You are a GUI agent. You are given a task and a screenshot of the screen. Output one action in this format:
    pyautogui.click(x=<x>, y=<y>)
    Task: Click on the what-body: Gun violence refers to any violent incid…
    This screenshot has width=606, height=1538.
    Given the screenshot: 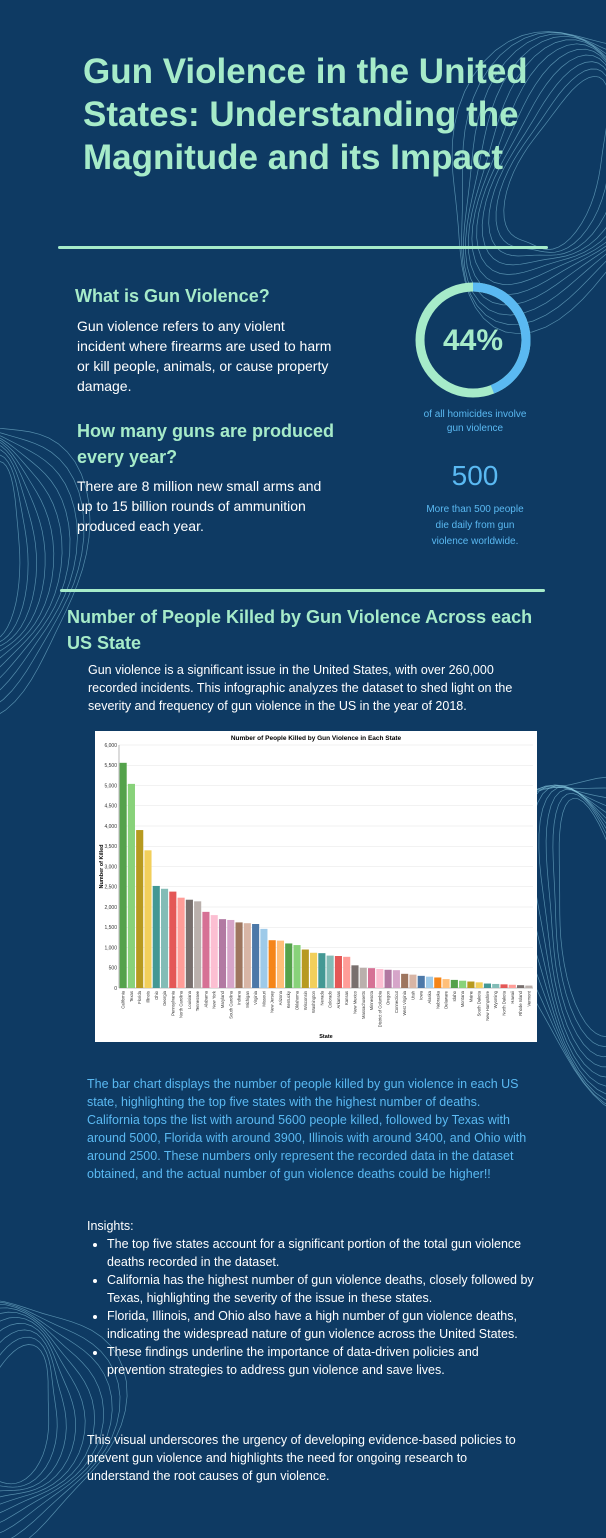 What is the action you would take?
    pyautogui.click(x=204, y=356)
    